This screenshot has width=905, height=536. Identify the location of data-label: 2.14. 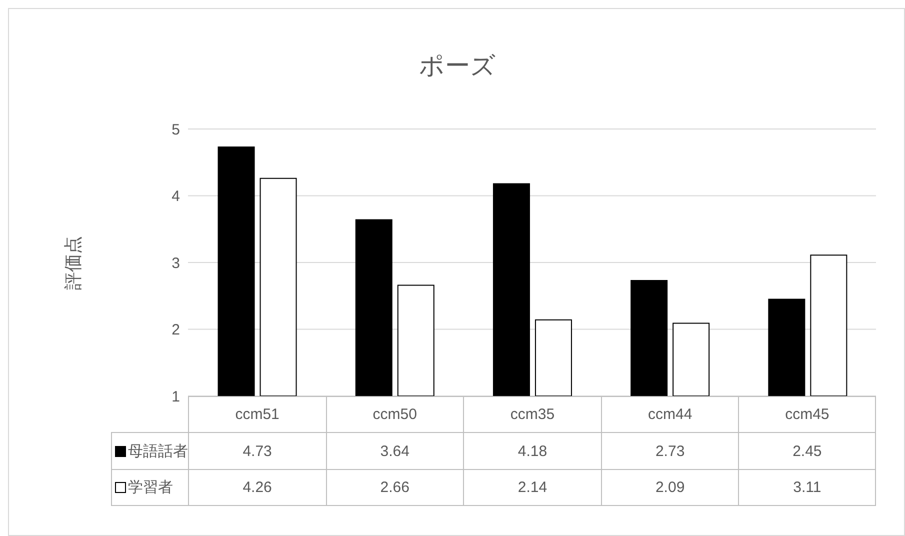
(532, 487).